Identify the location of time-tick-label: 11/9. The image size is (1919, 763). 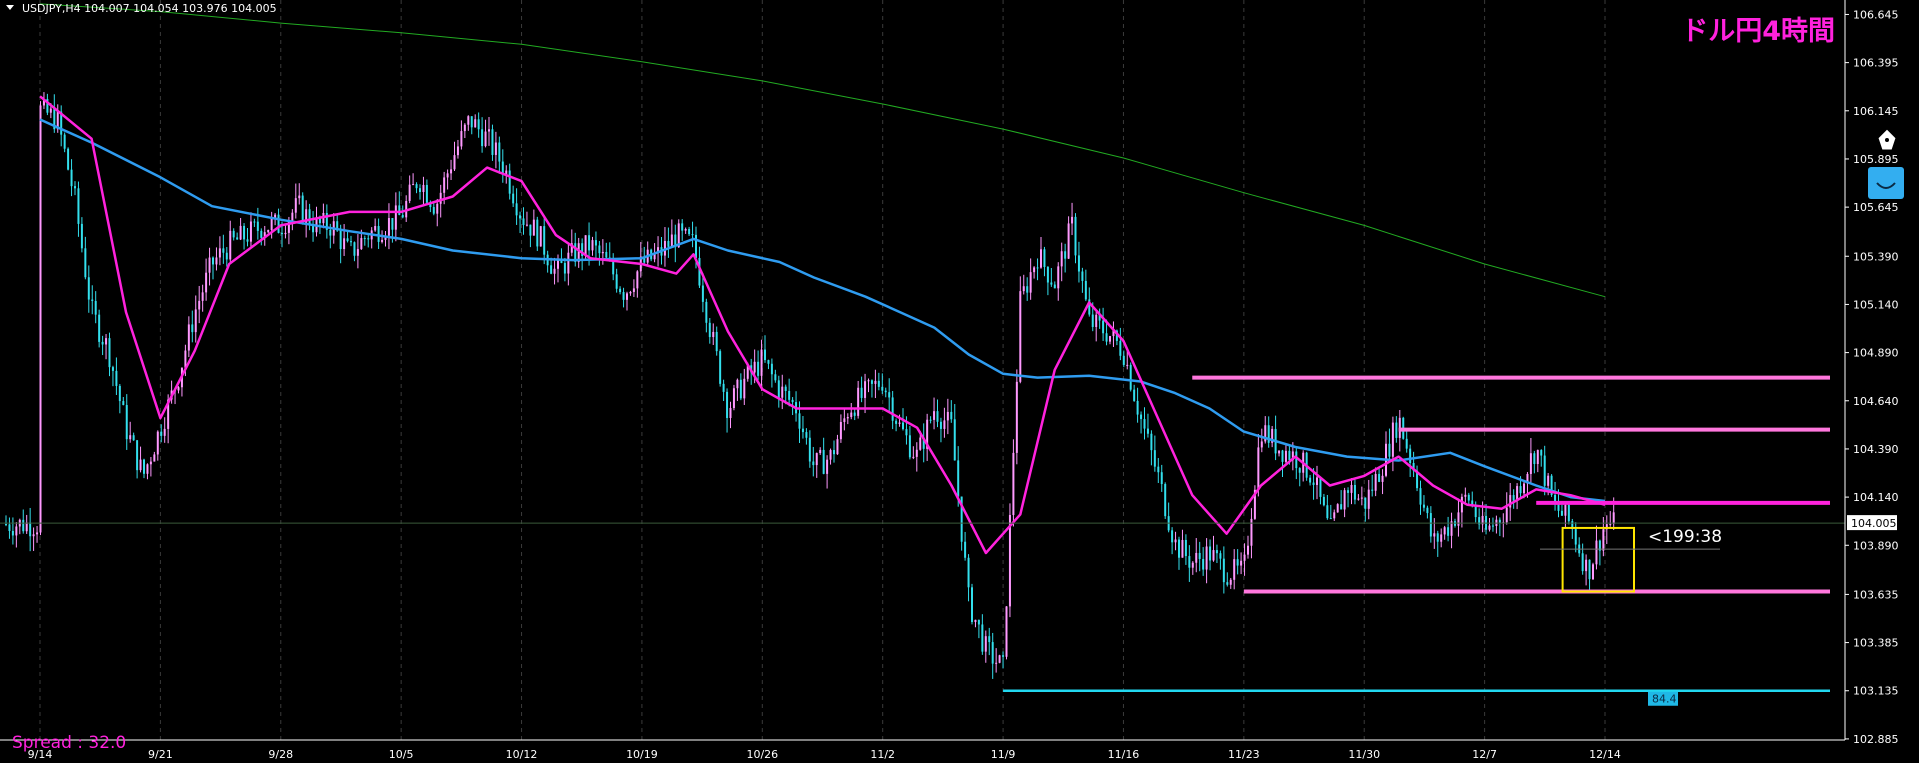
(1003, 754).